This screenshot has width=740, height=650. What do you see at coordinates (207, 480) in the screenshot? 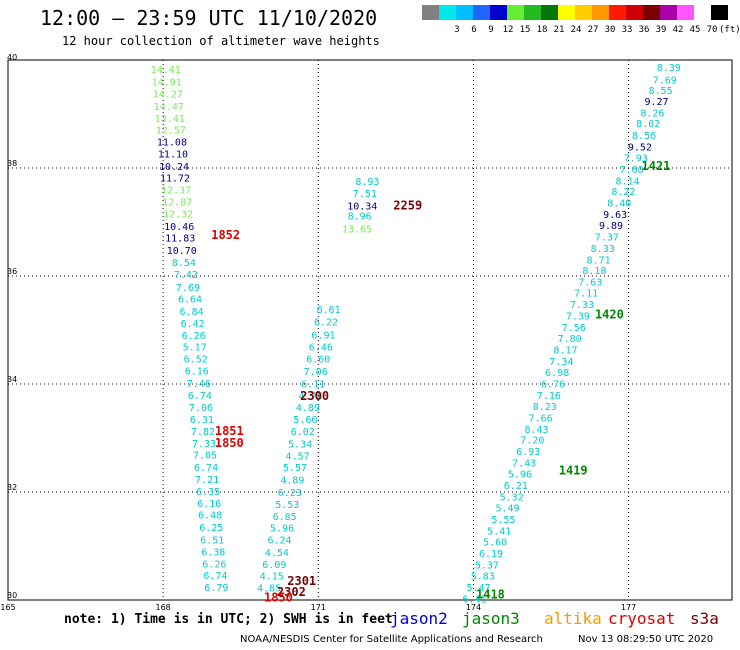
I see `wave-height-value: 7.21` at bounding box center [207, 480].